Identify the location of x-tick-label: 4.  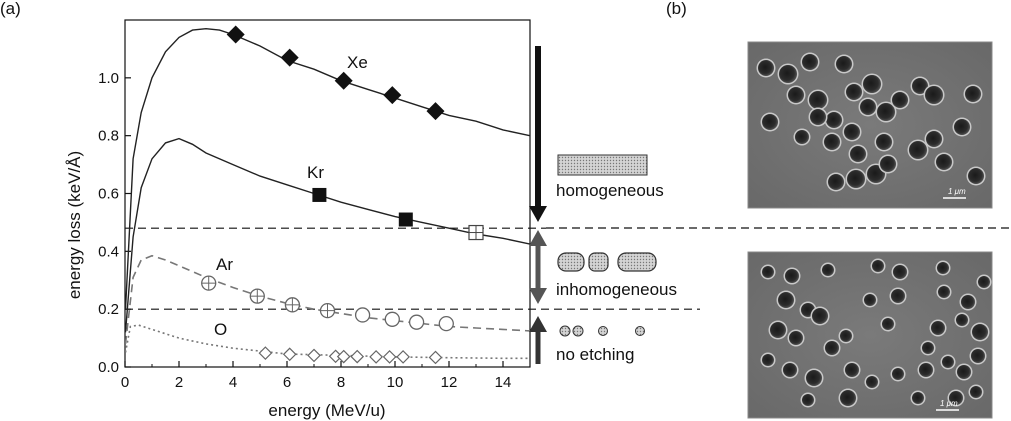
(233, 382).